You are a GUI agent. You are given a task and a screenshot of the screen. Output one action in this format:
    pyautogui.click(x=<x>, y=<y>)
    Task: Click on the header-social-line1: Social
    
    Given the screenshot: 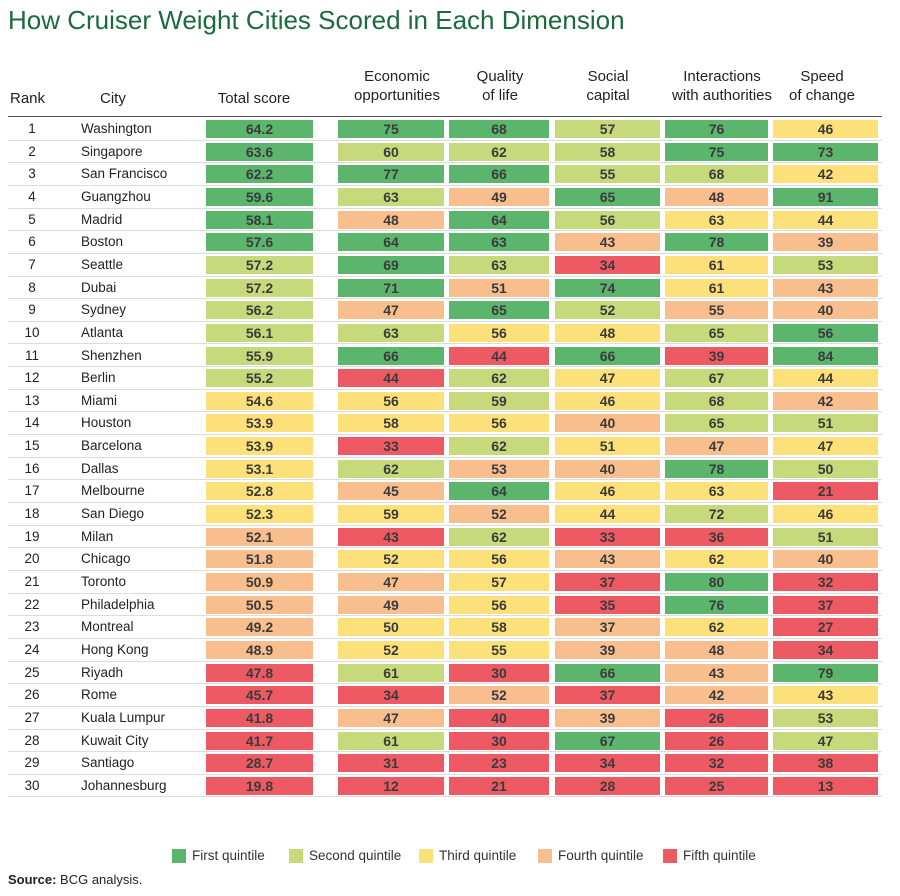 What is the action you would take?
    pyautogui.click(x=608, y=76)
    